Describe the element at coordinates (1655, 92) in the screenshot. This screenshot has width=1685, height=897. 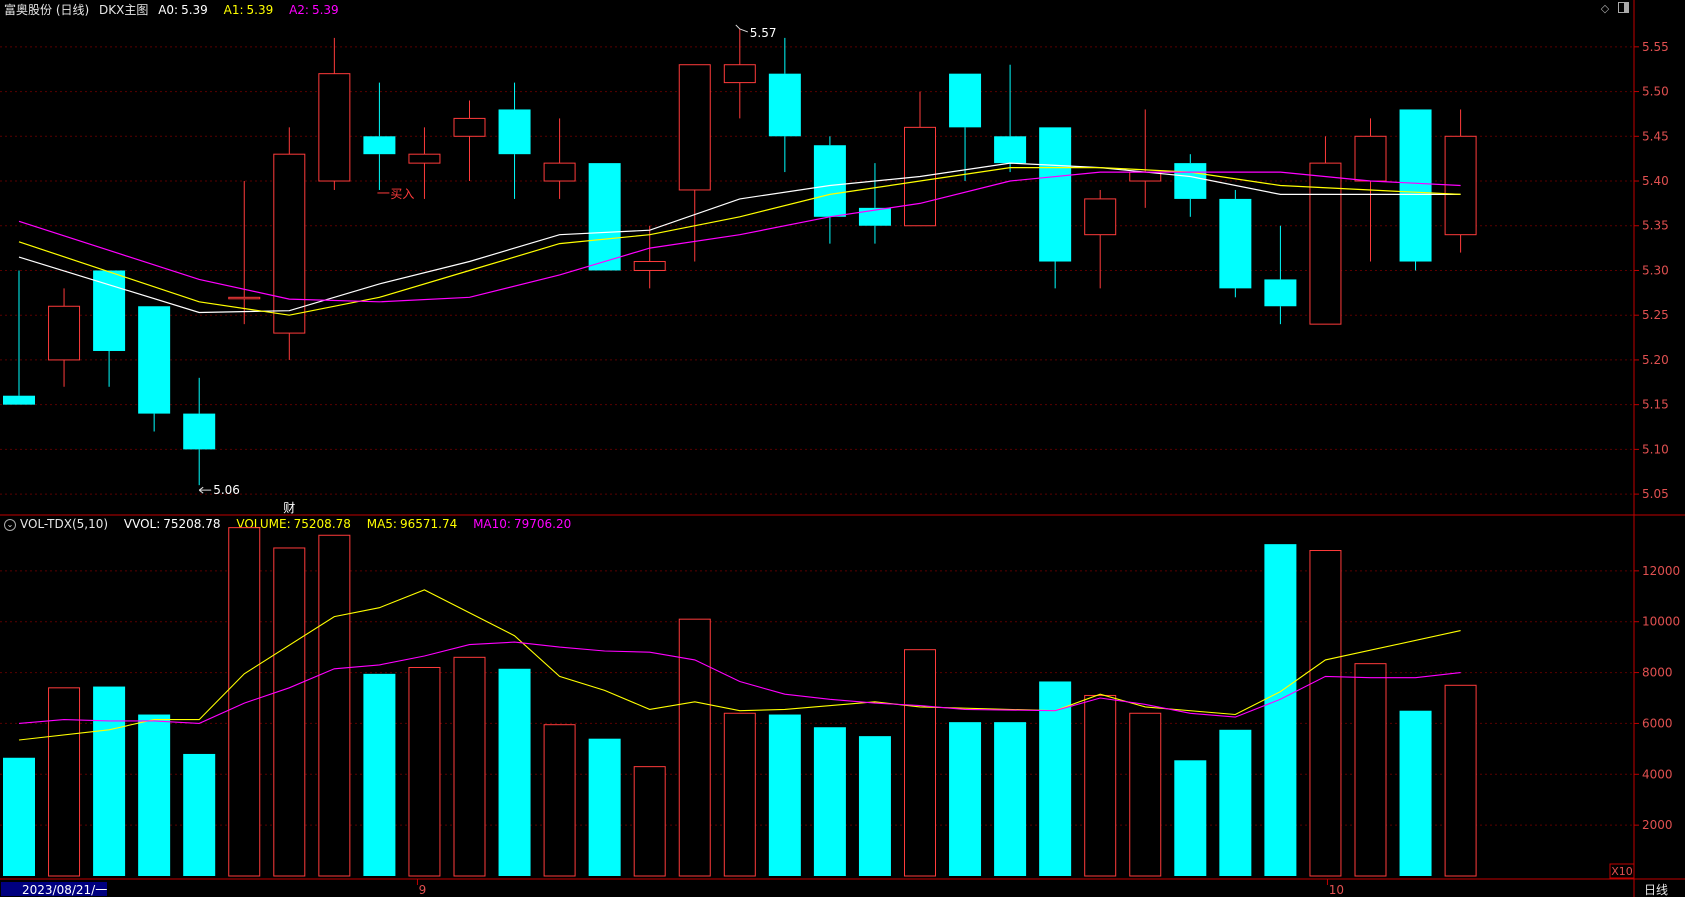
I see `price-tick-label: 5.50` at that location.